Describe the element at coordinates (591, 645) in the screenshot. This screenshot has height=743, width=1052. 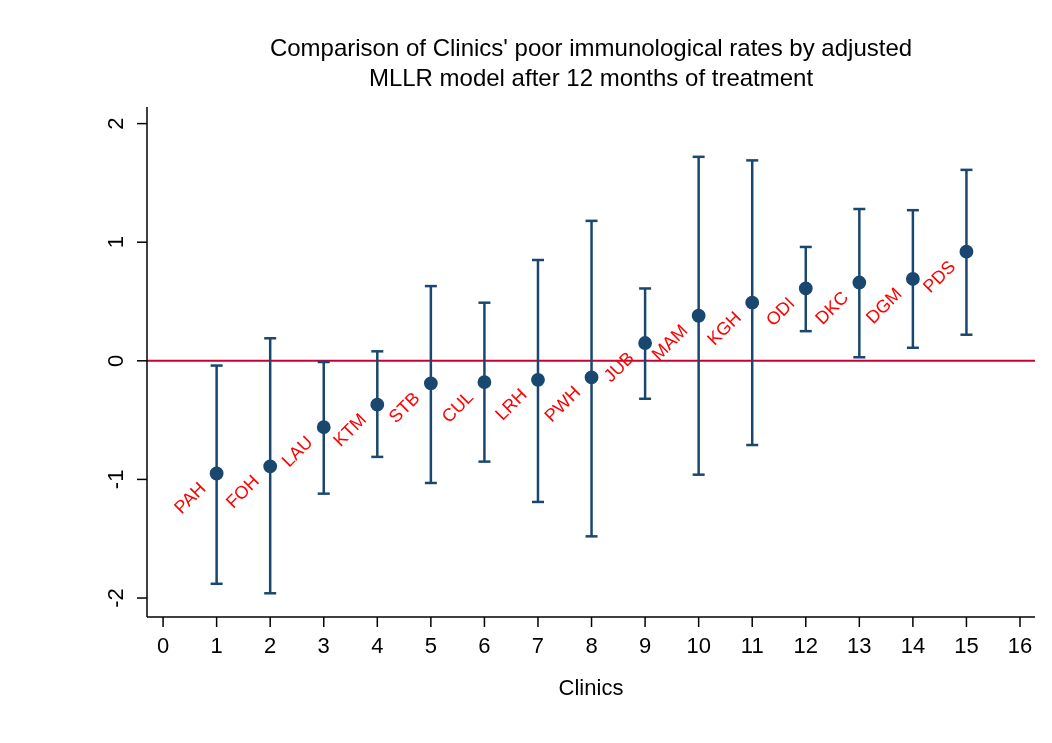
I see `x-tick-label: 8` at that location.